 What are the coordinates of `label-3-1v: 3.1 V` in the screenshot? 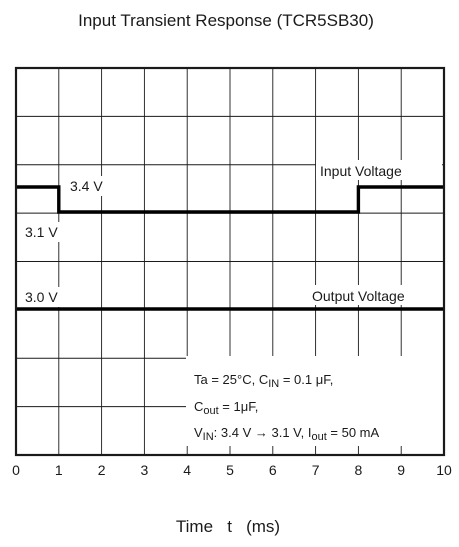 It's located at (41, 232).